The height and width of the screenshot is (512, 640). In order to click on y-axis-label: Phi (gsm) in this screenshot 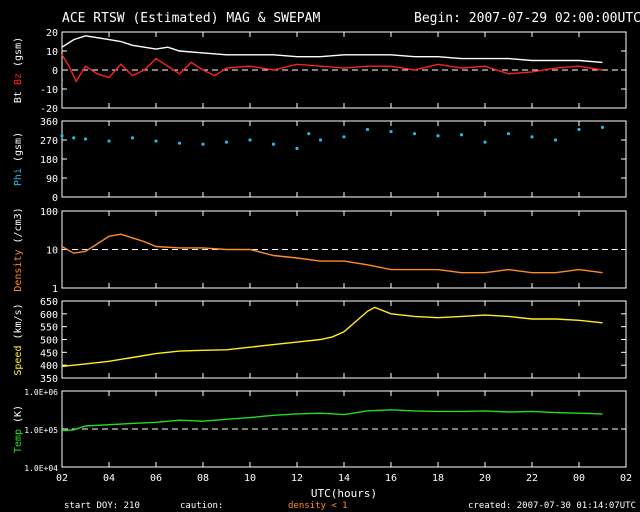, I will do `click(18, 159)`.